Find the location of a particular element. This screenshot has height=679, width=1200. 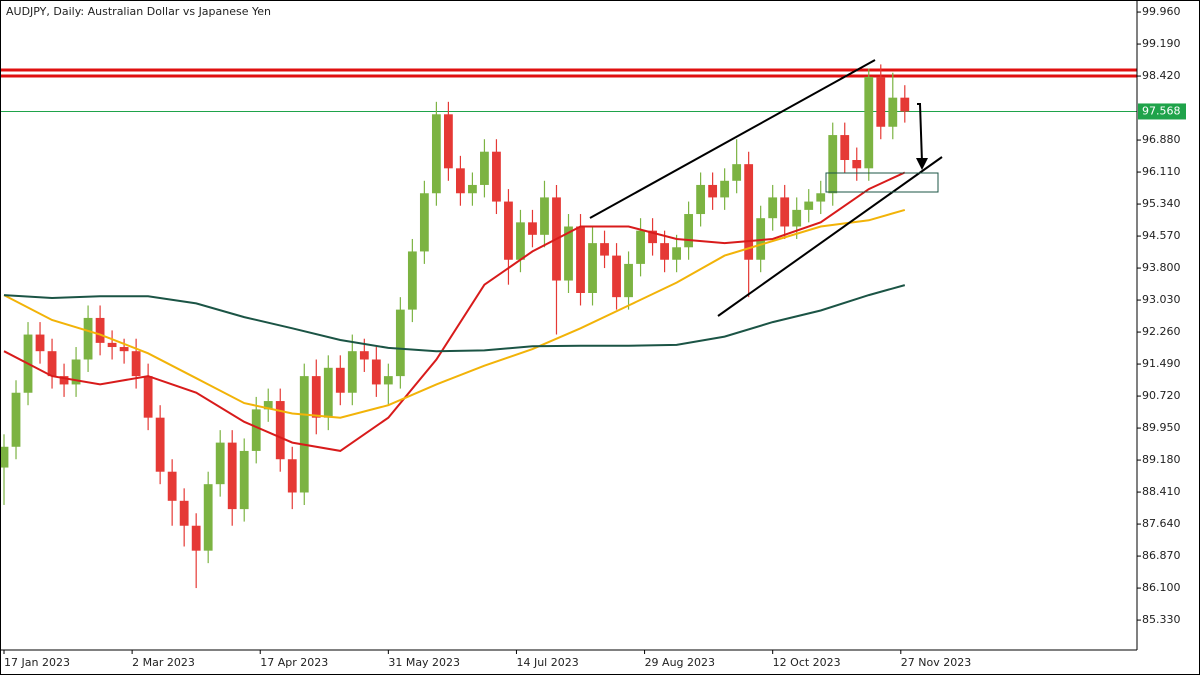

y-tick-label: 98.420 is located at coordinates (1161, 75).